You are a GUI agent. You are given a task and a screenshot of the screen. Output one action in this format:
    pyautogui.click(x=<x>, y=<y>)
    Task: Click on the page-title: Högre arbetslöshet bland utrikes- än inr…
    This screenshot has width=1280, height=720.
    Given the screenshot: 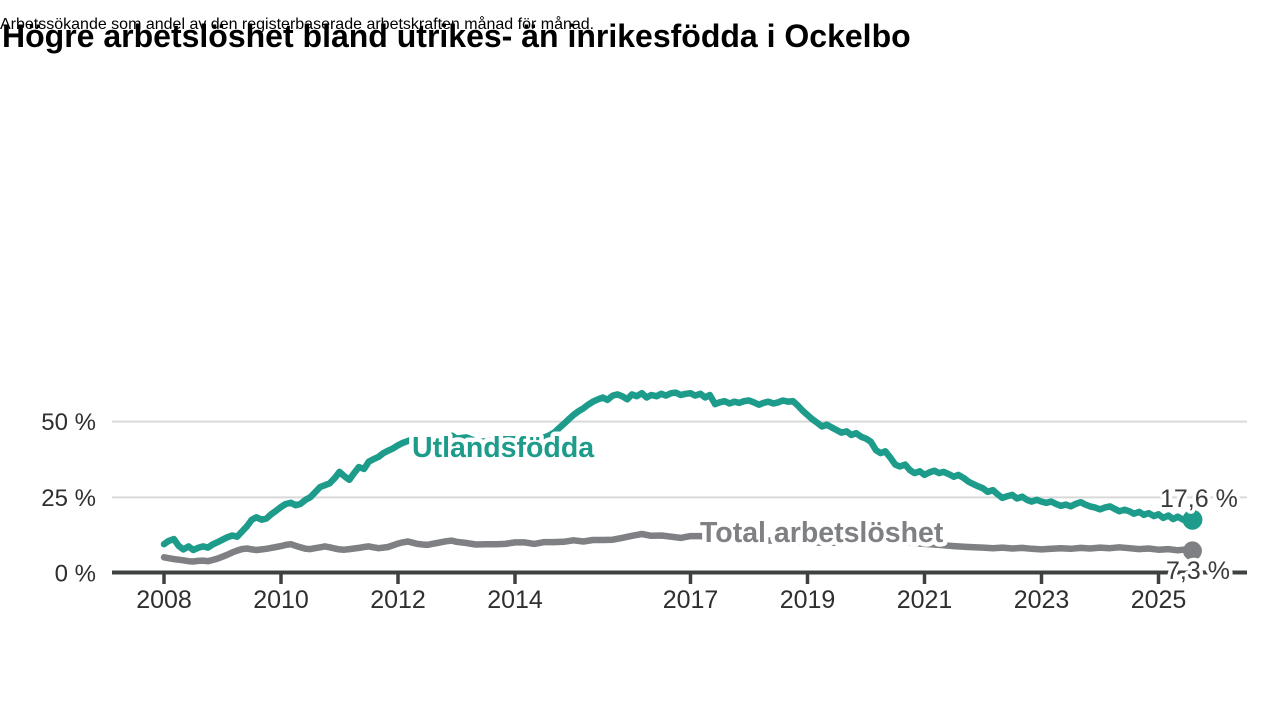 What is the action you would take?
    pyautogui.click(x=456, y=36)
    